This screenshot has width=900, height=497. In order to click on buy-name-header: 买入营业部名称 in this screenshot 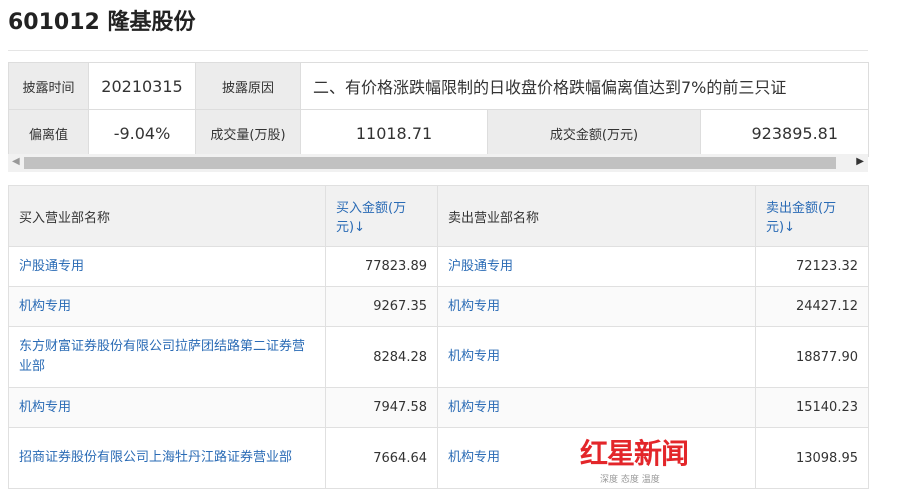, I will do `click(167, 216)`.